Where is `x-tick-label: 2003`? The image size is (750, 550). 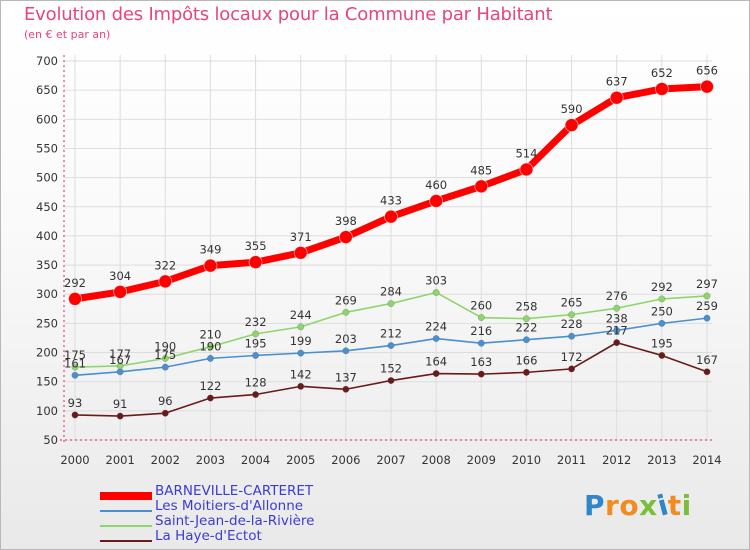
x-tick-label: 2003 is located at coordinates (210, 460).